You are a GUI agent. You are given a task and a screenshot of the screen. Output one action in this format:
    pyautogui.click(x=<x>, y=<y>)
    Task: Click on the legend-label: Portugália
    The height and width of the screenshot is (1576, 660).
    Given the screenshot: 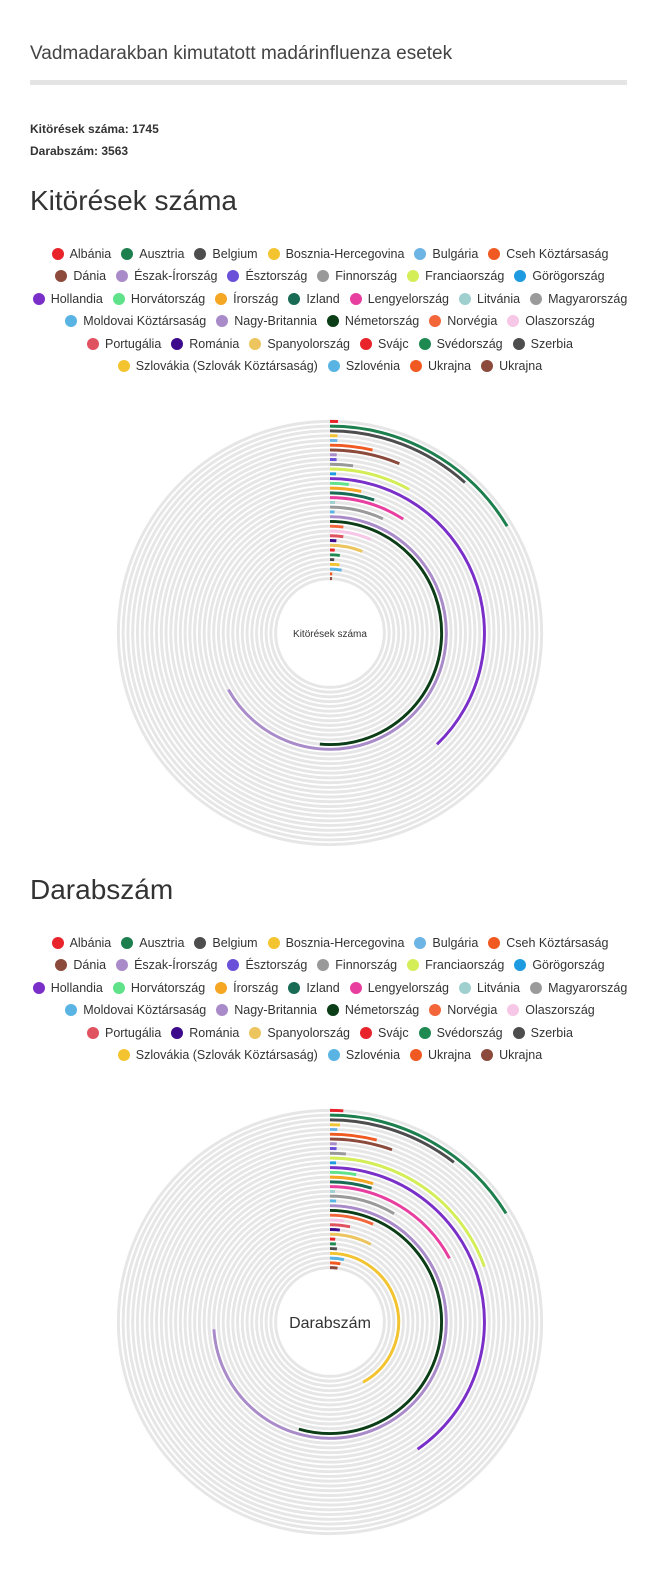 What is the action you would take?
    pyautogui.click(x=133, y=343)
    